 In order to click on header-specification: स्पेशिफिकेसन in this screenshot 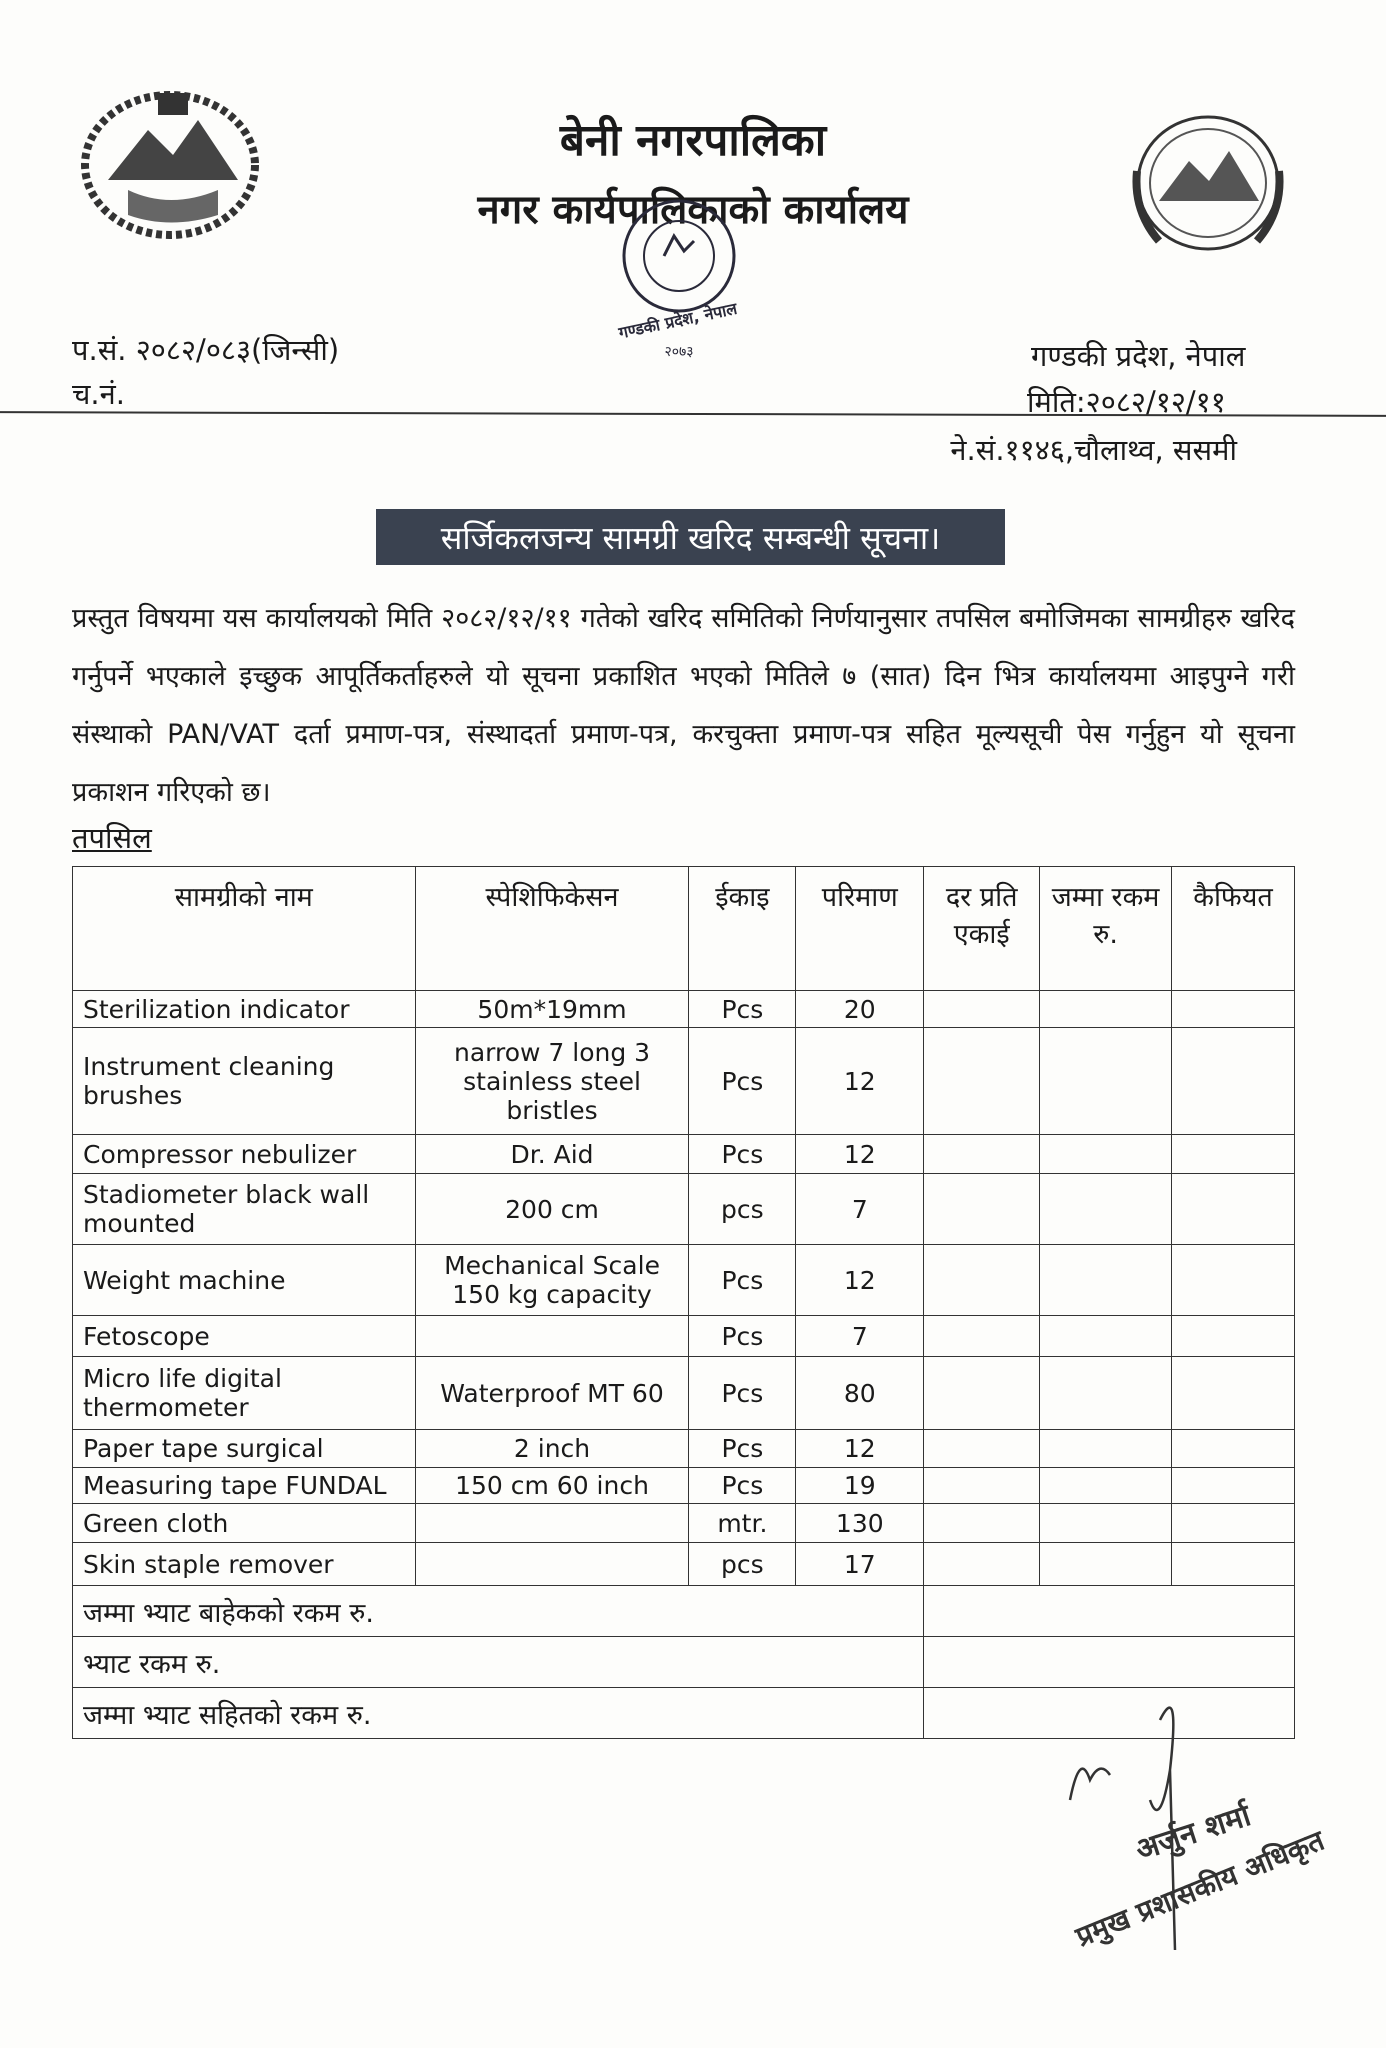, I will do `click(552, 928)`.